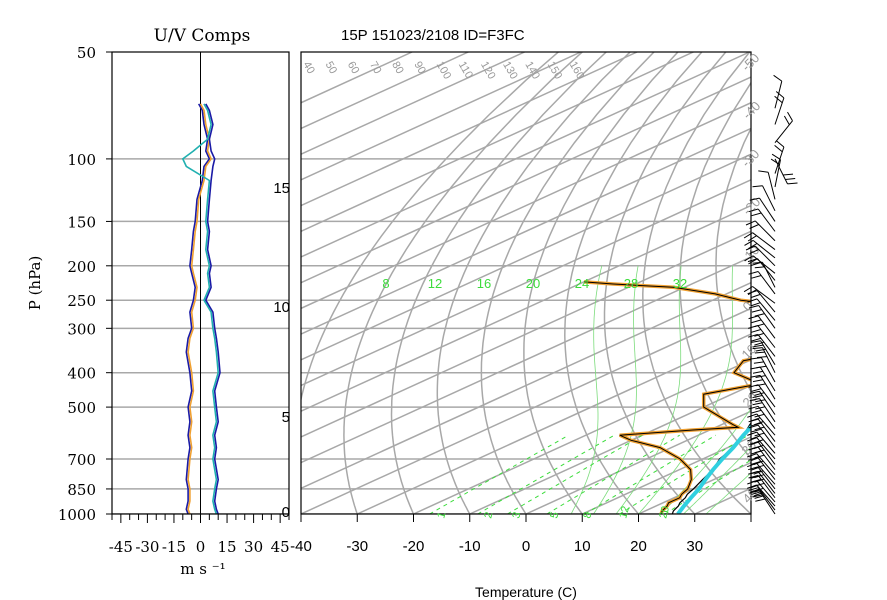  I want to click on skewt-height-label: 5, so click(286, 417).